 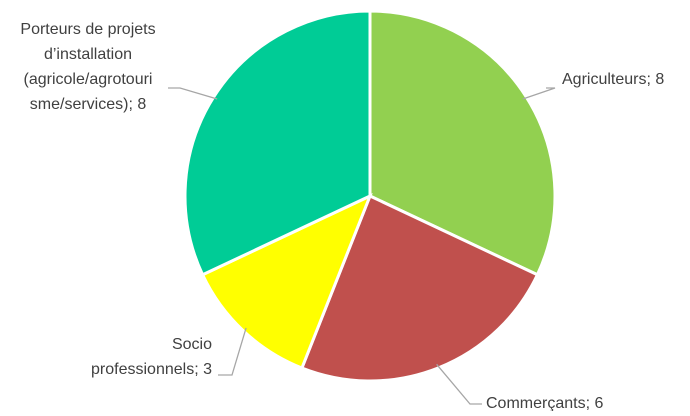 What do you see at coordinates (88, 79) in the screenshot?
I see `data-label: (agricole/agrotouri` at bounding box center [88, 79].